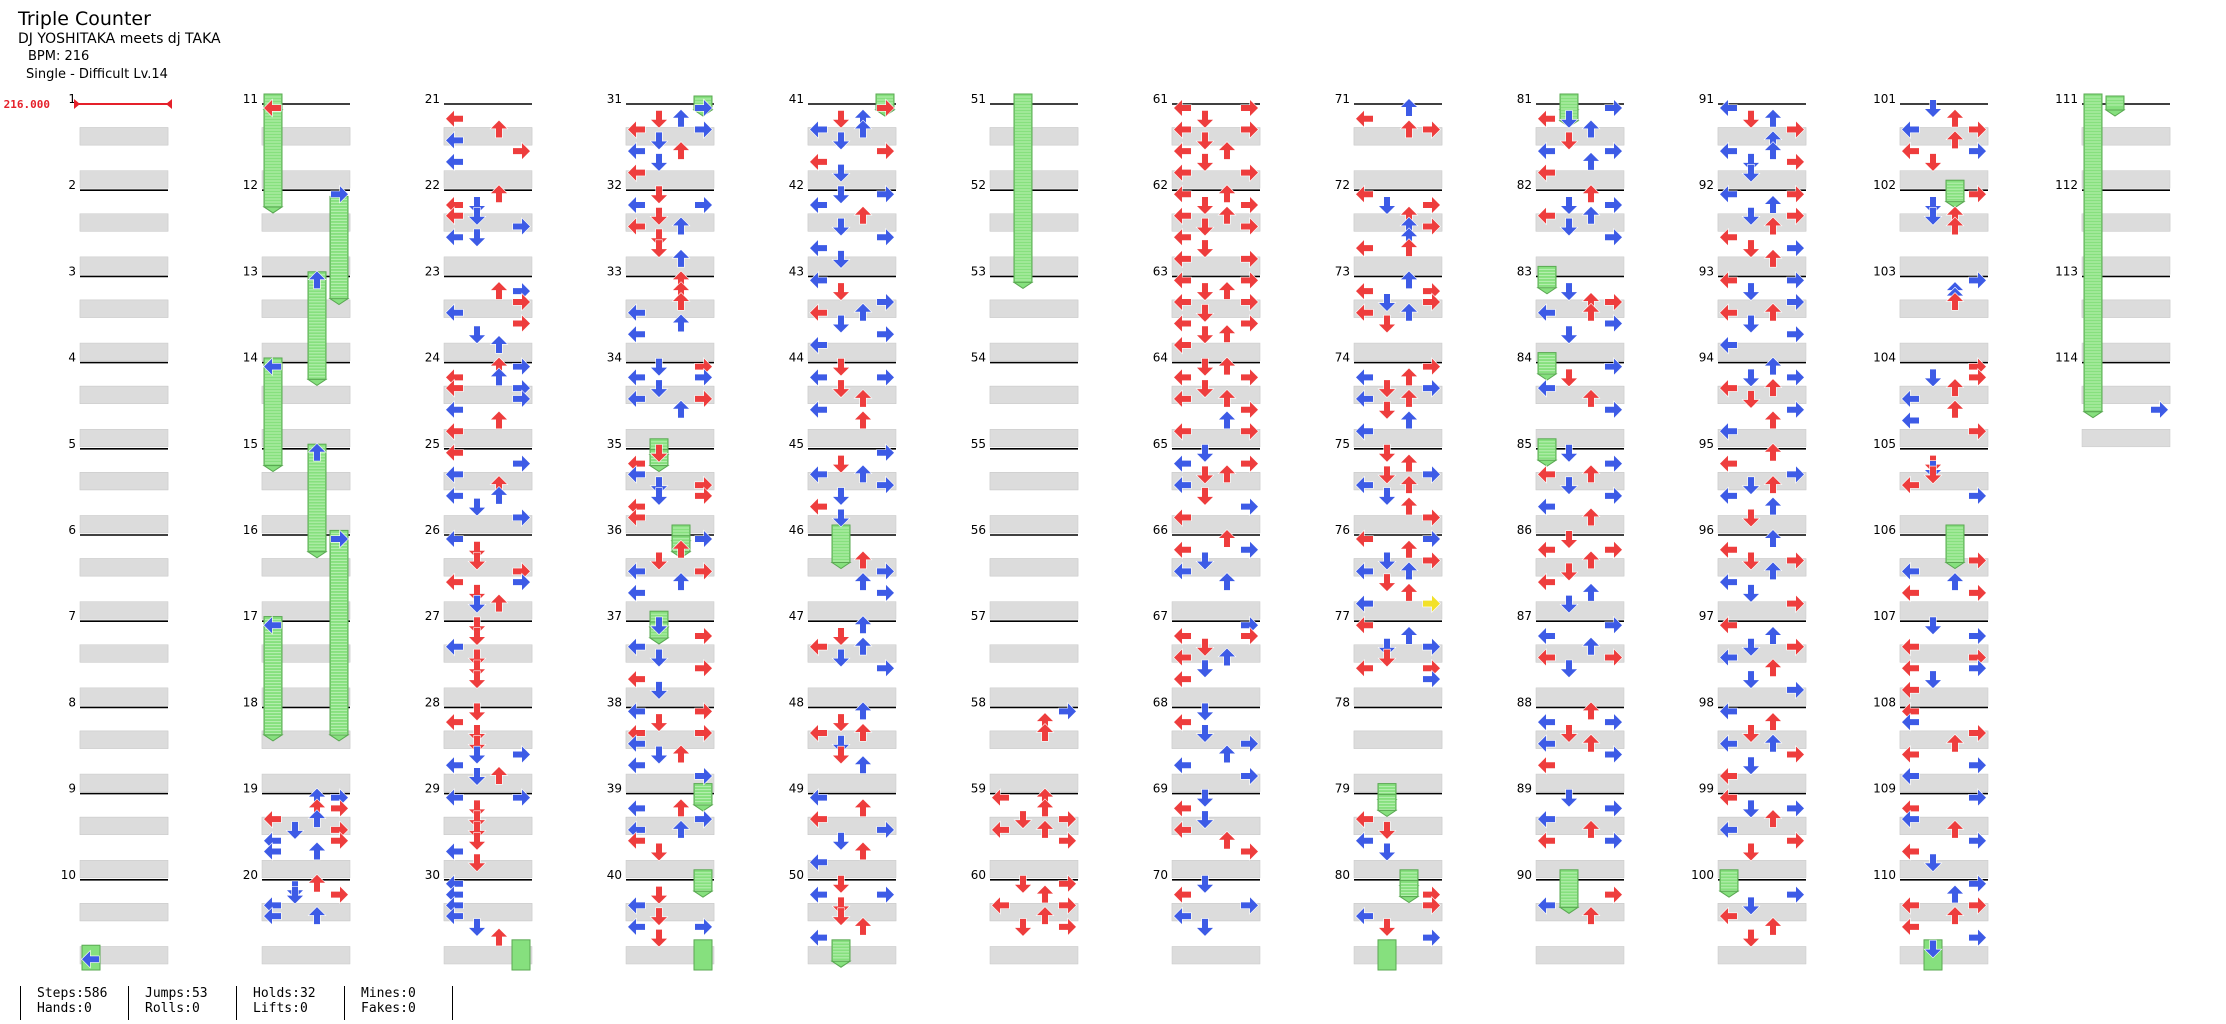 Image resolution: width=2226 pixels, height=1024 pixels. Describe the element at coordinates (250, 271) in the screenshot. I see `measure-number: 13` at that location.